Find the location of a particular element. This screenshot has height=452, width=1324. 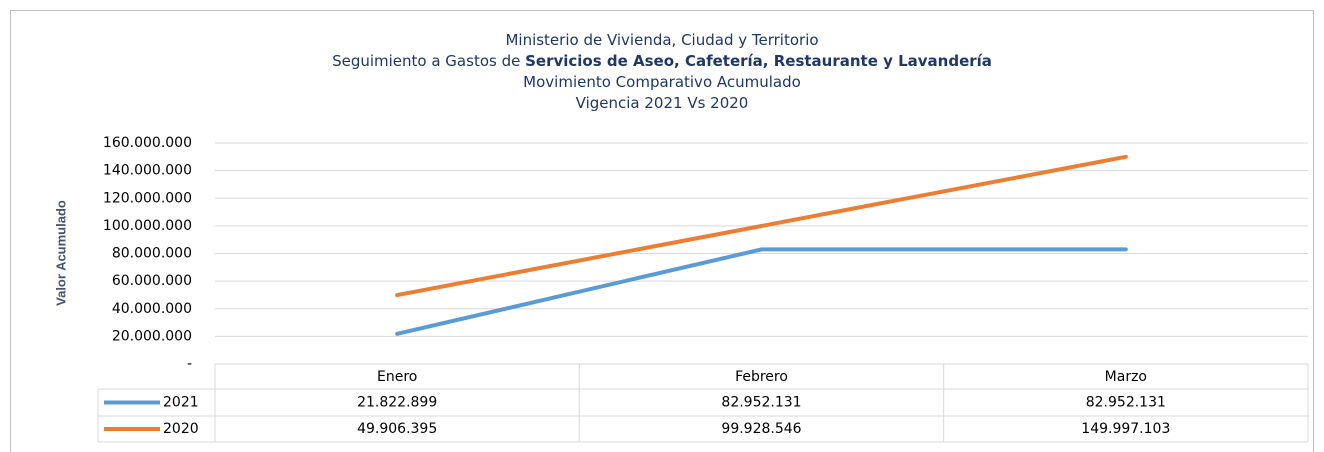

y-tick-label: 120.000.000 is located at coordinates (147, 198).